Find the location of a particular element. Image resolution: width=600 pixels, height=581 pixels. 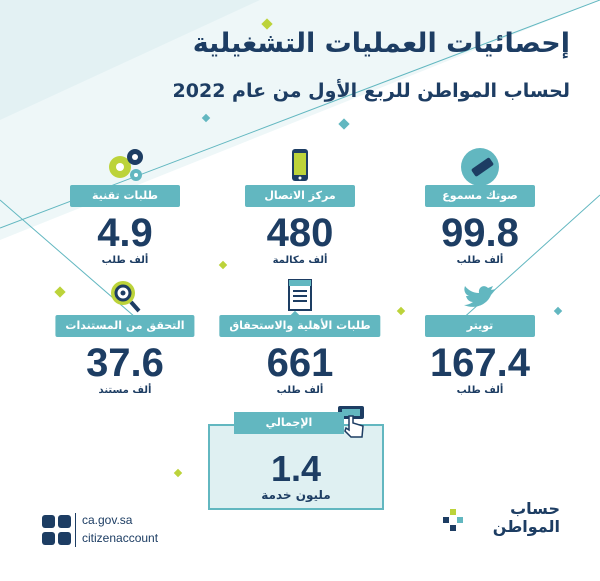

megaphone-icon is located at coordinates (480, 167).